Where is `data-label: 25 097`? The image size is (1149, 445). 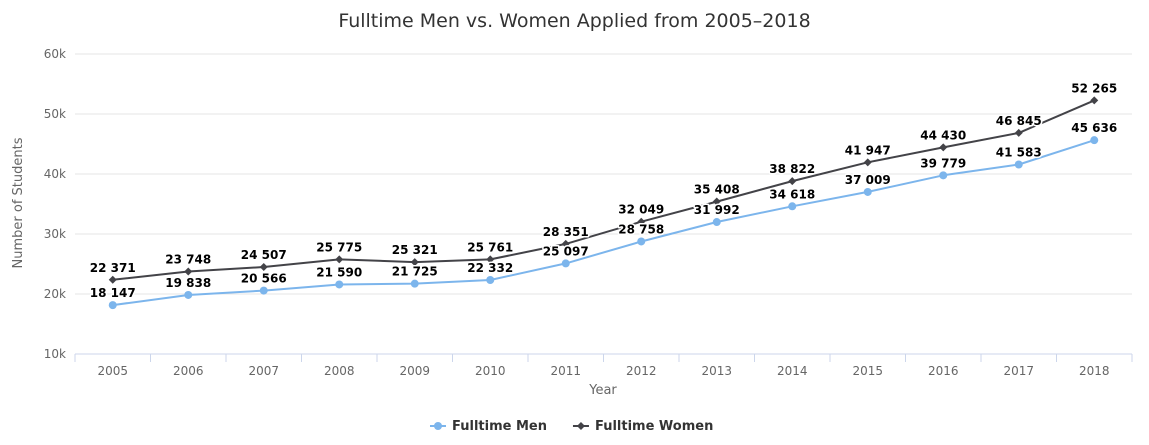
data-label: 25 097 is located at coordinates (566, 251).